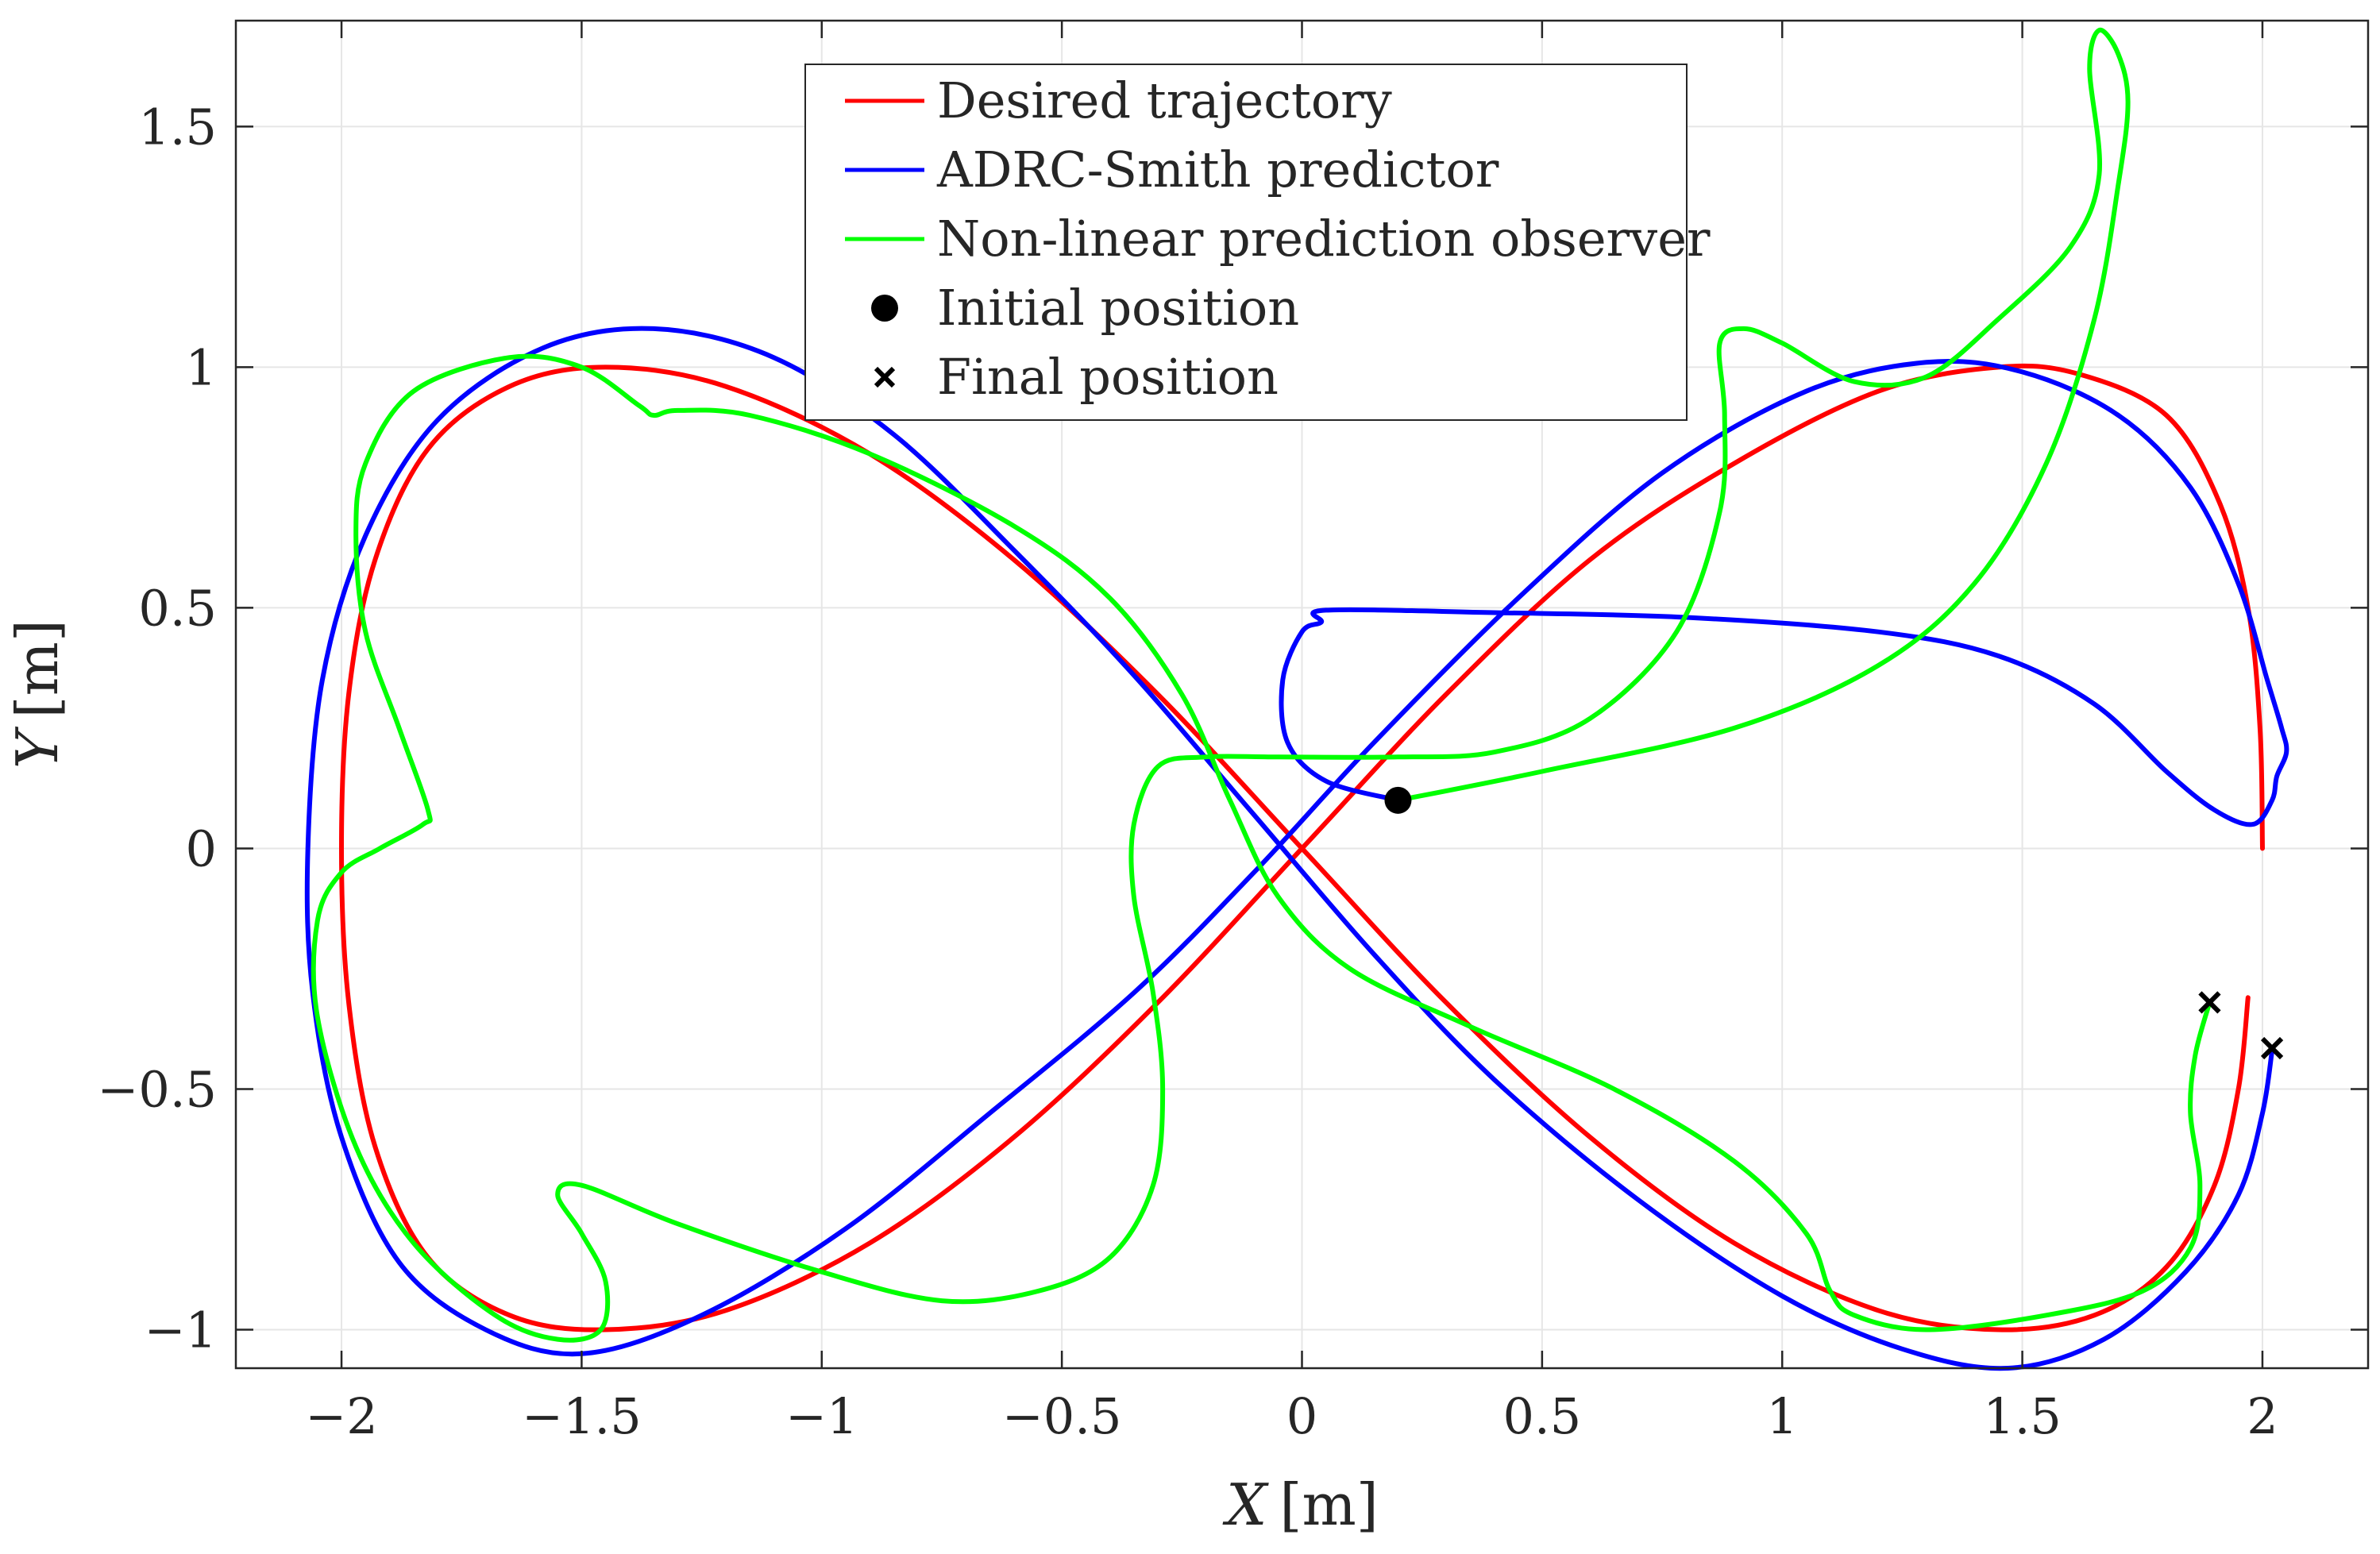  Describe the element at coordinates (2262, 1416) in the screenshot. I see `x-tick-label: 2` at that location.